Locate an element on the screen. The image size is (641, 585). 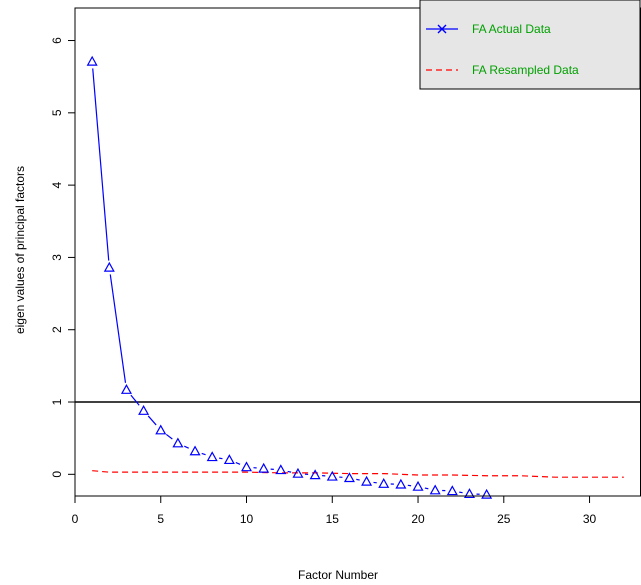
x-tick-label: 15 is located at coordinates (333, 519).